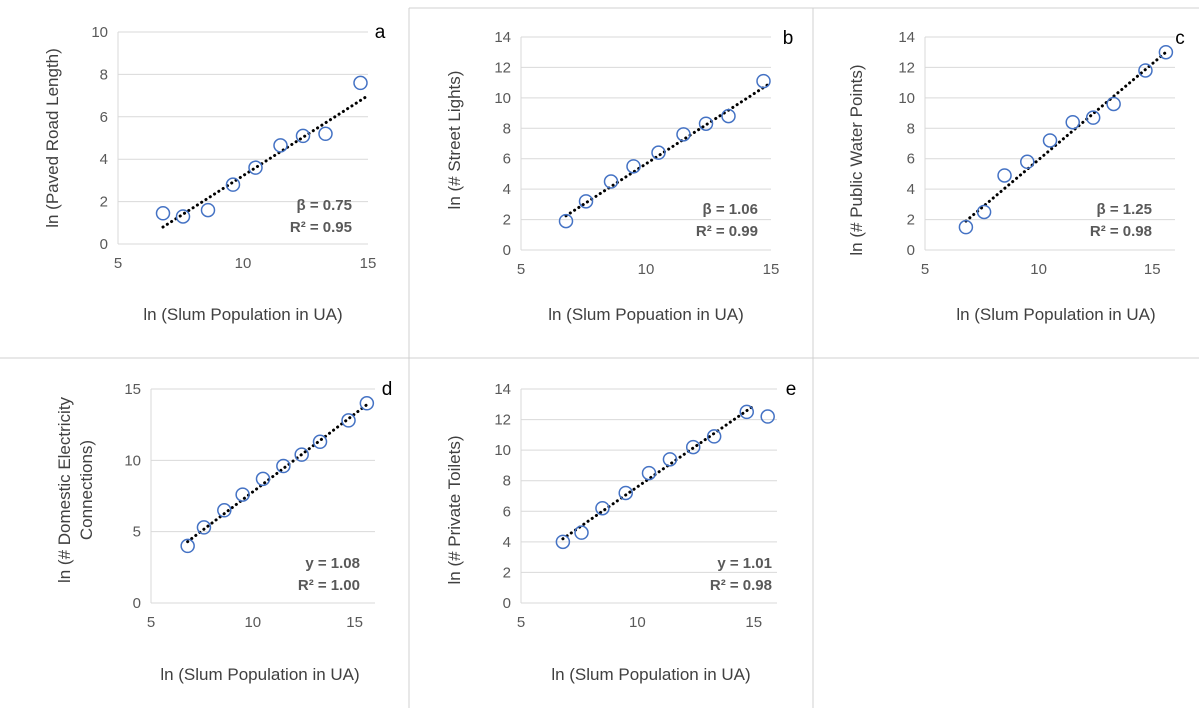 Image resolution: width=1199 pixels, height=708 pixels. Describe the element at coordinates (507, 542) in the screenshot. I see `y-tick-label-e: 4` at that location.